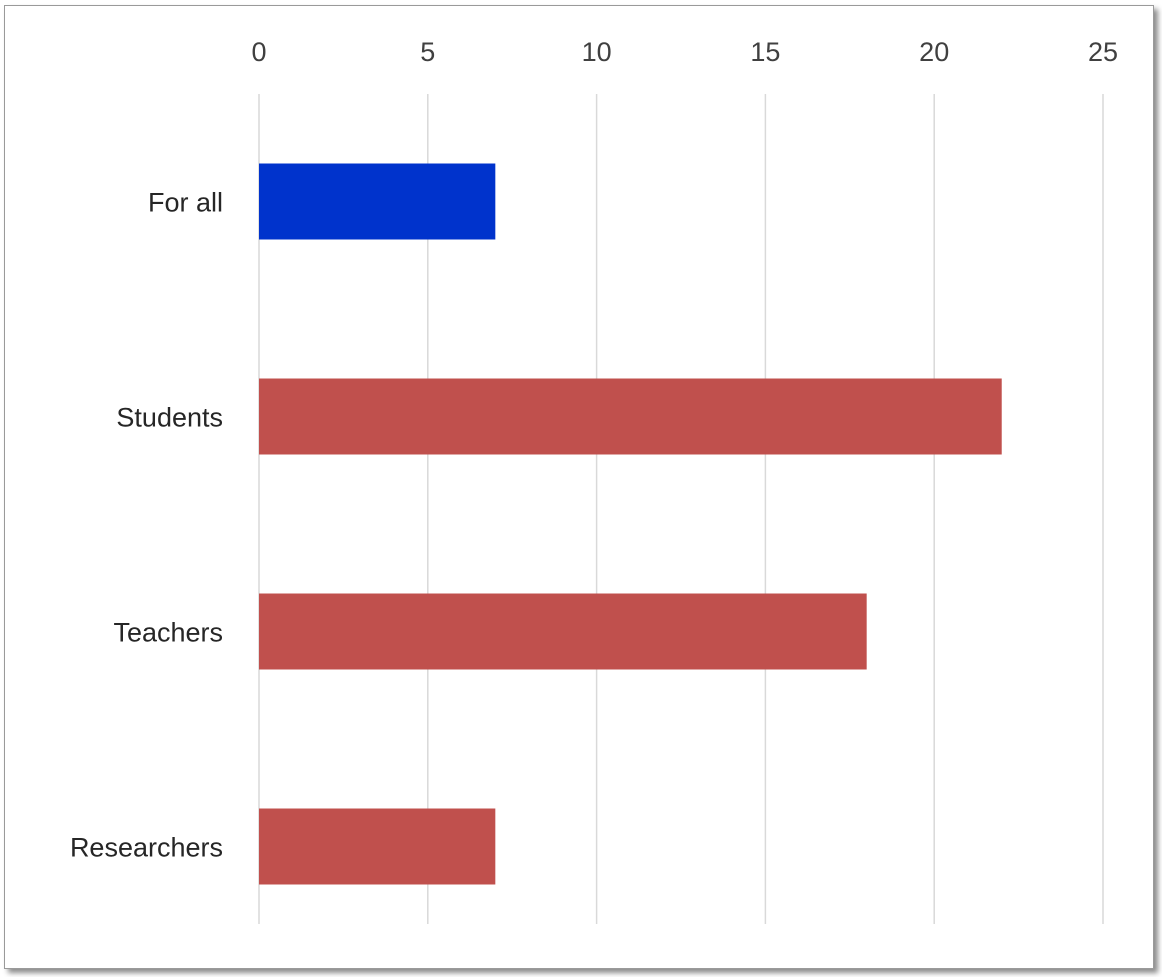 The width and height of the screenshot is (1162, 977). I want to click on x-axis-tick-labels: 0 5 10 15 20 25, so click(684, 52).